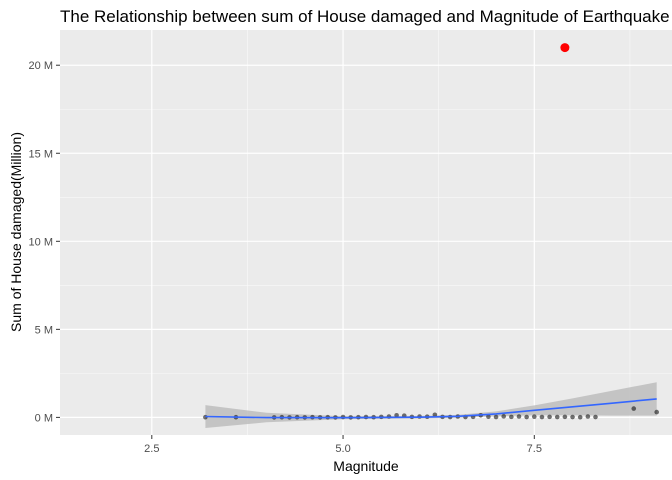  I want to click on y-tick-label: 20 M, so click(41, 66).